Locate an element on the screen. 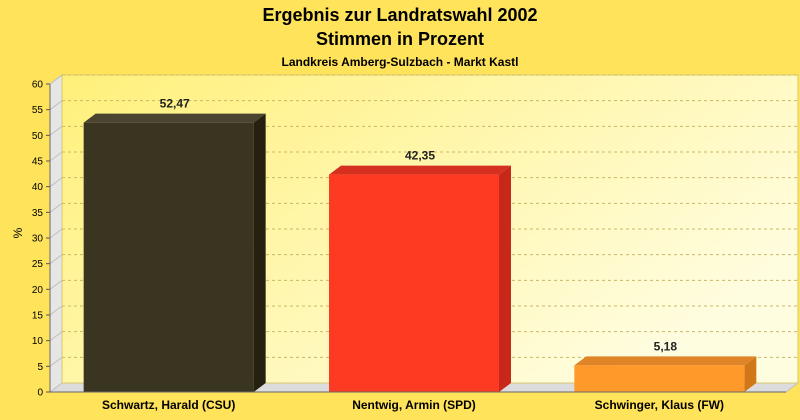  bar: 5,18 is located at coordinates (665, 365).